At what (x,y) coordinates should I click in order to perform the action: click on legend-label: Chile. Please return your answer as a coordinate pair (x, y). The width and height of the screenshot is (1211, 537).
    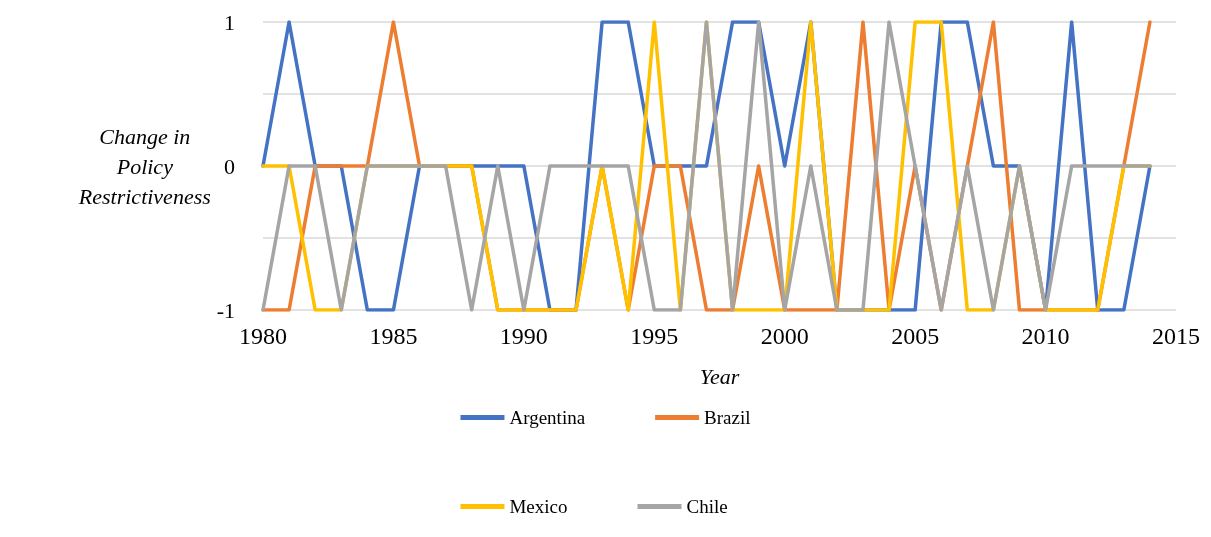
    Looking at the image, I should click on (707, 506).